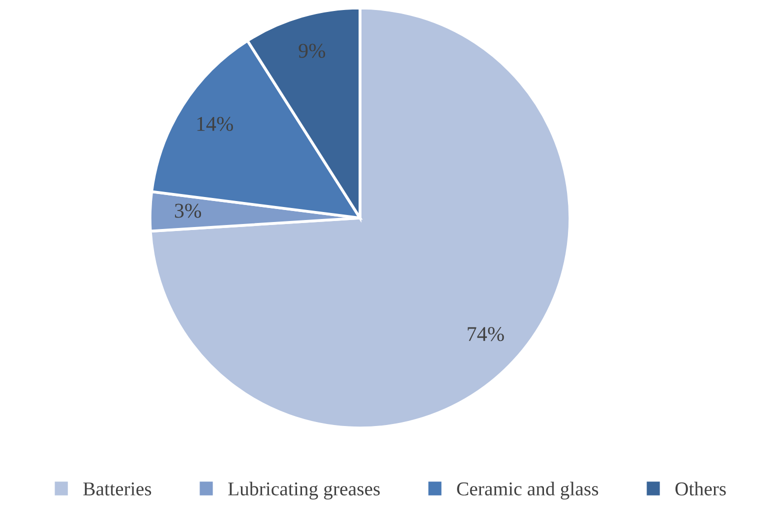 The width and height of the screenshot is (782, 517). I want to click on data-label: 3%, so click(188, 211).